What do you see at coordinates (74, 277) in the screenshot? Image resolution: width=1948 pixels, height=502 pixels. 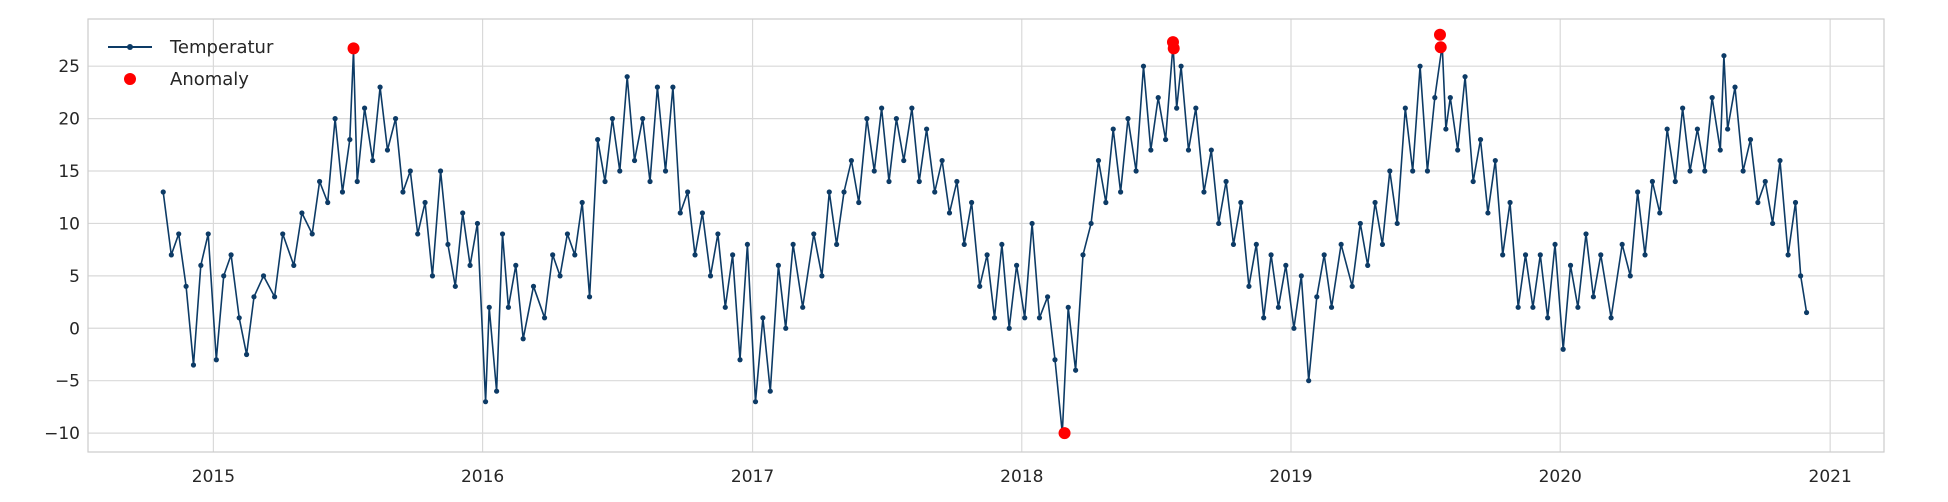 I see `y-tick-label: 5` at bounding box center [74, 277].